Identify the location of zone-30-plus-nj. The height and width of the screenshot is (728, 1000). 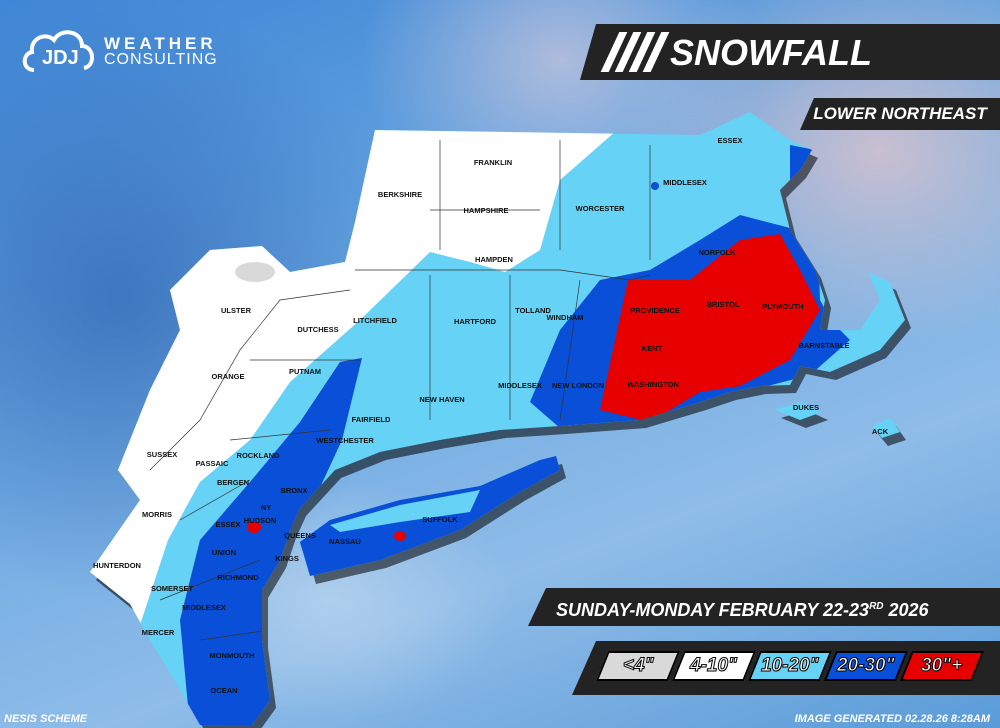
(254, 527).